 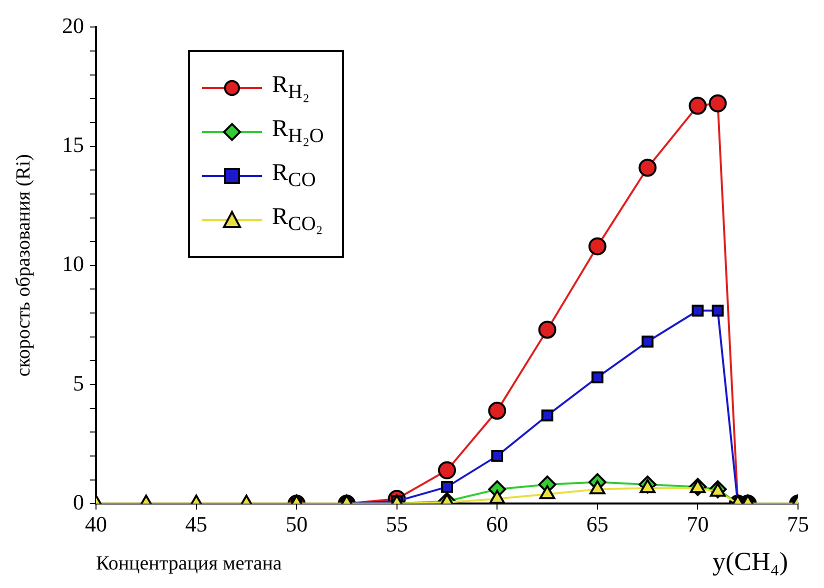 I want to click on y-tick-label: 20, so click(x=73, y=25).